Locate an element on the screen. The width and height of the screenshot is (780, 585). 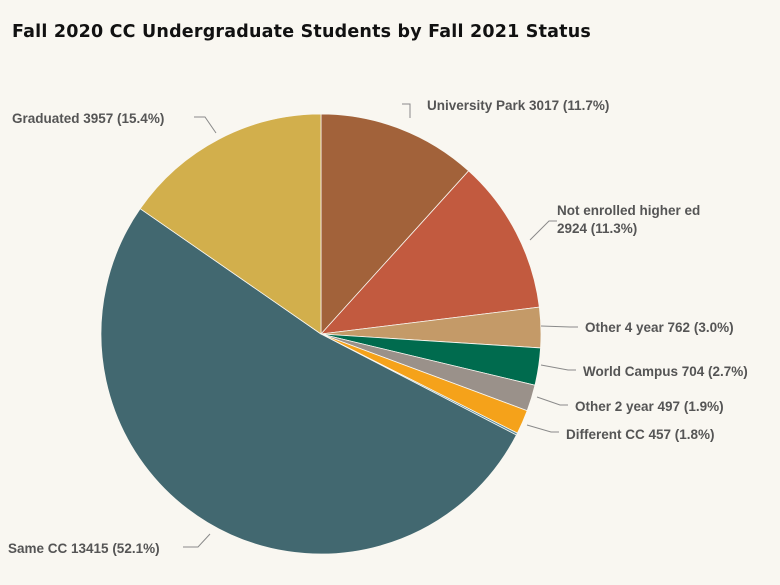
slice-label: Other 4 year 762 (3.0%) is located at coordinates (659, 327).